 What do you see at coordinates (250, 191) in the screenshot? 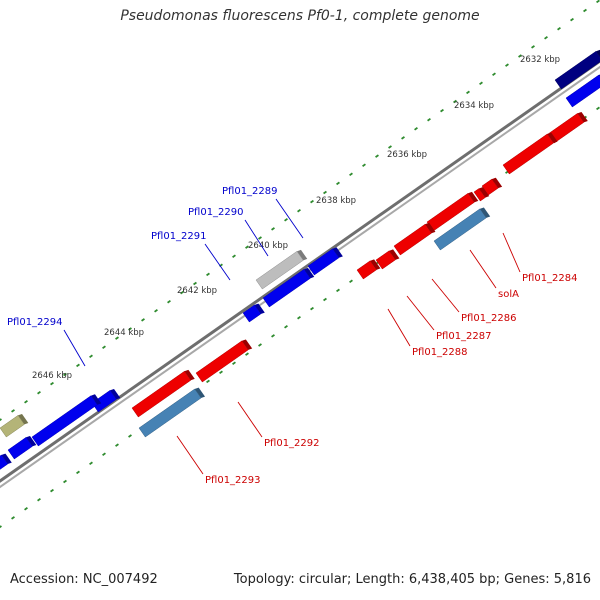
I see `gene-label-pfl01-2289: Pfl01_2289` at bounding box center [250, 191].